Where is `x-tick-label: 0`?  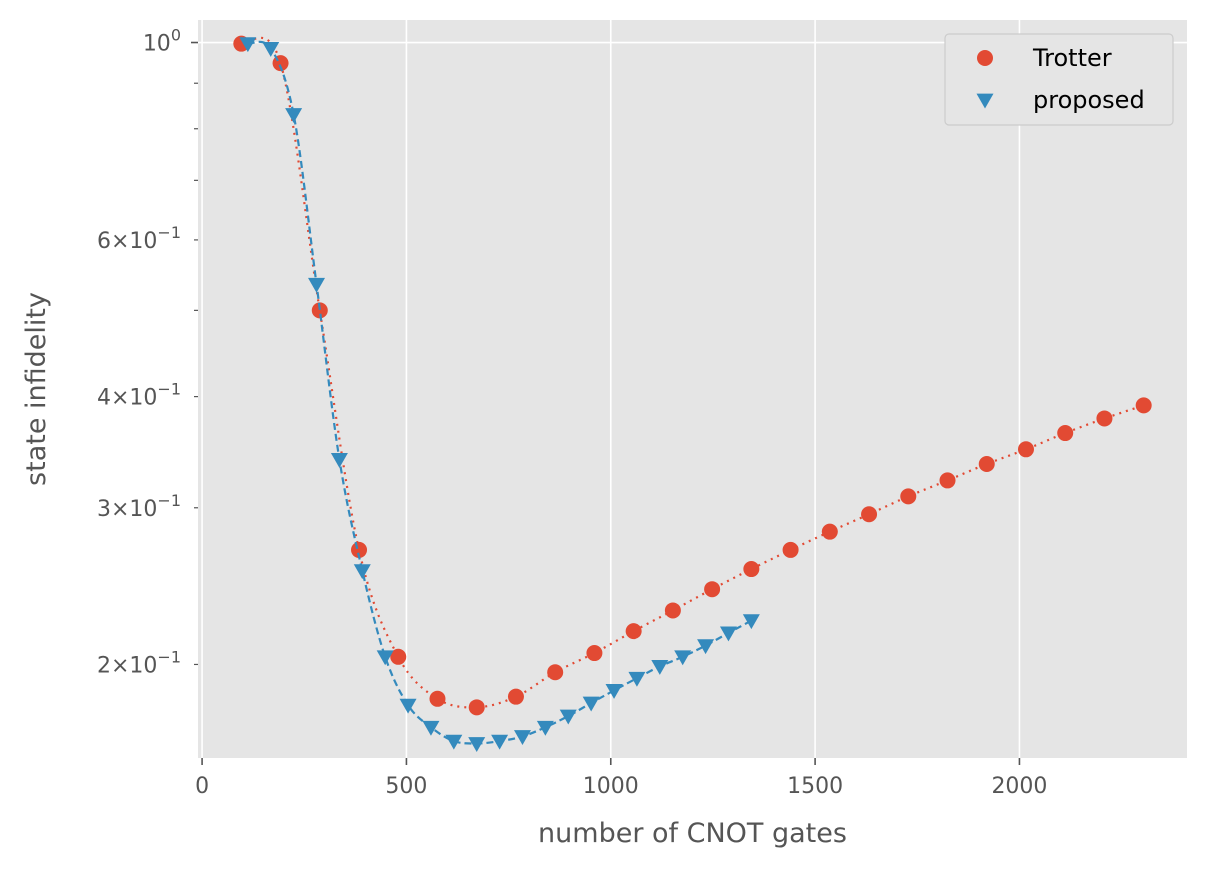 x-tick-label: 0 is located at coordinates (202, 786).